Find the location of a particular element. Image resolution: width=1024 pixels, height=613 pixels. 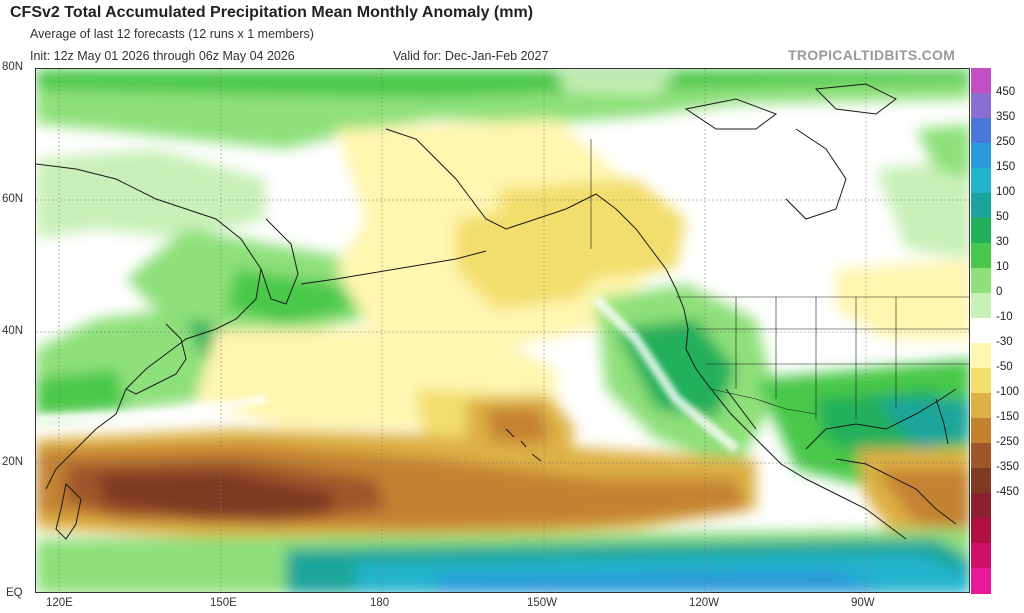

lat-label-eq: EQ is located at coordinates (14, 593).